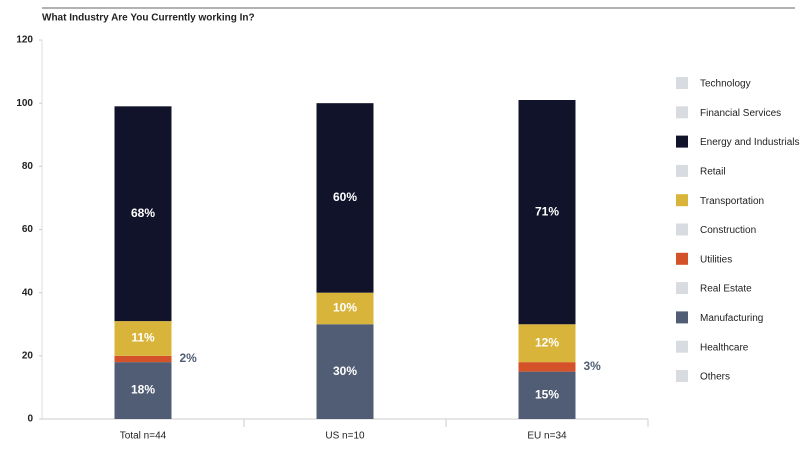 The width and height of the screenshot is (800, 455). Describe the element at coordinates (731, 318) in the screenshot. I see `legend-label: Manufacturing` at that location.